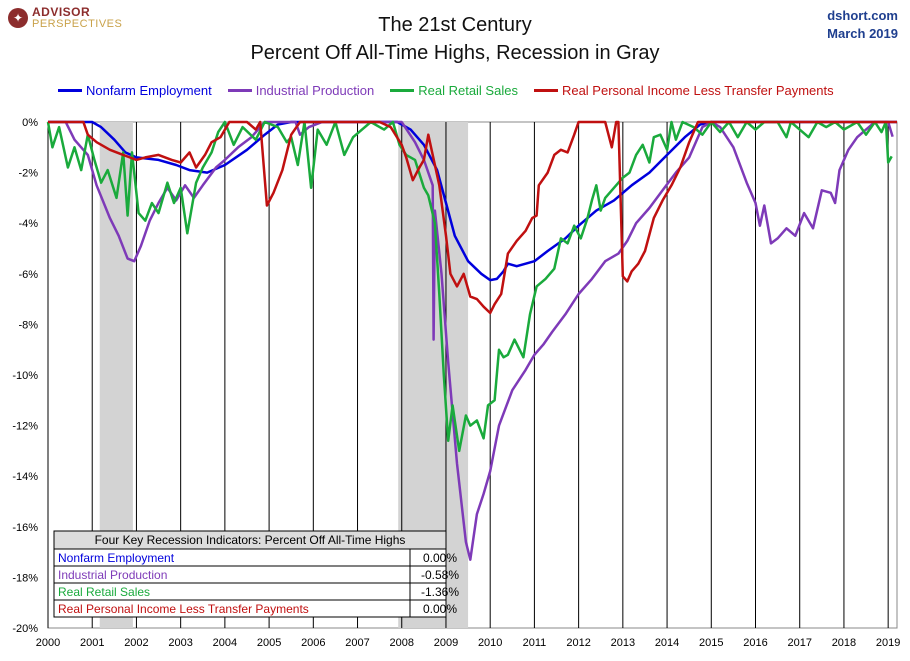 The height and width of the screenshot is (661, 910). What do you see at coordinates (28, 174) in the screenshot?
I see `y-tick-label: -2%` at bounding box center [28, 174].